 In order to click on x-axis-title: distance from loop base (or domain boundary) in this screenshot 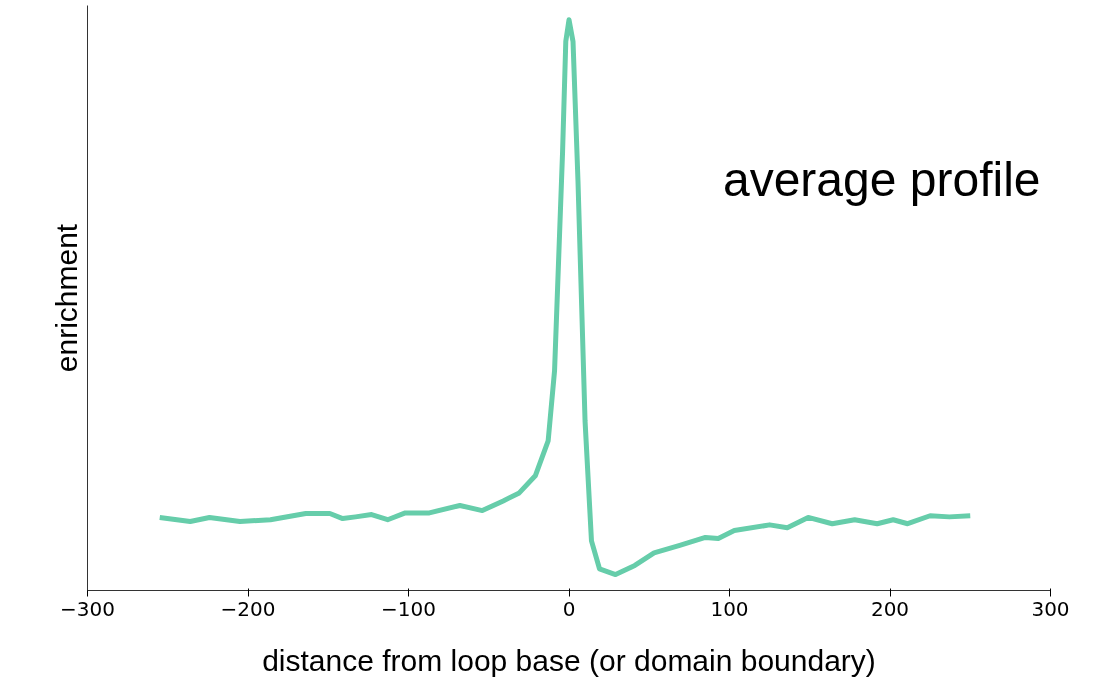, I will do `click(569, 660)`.